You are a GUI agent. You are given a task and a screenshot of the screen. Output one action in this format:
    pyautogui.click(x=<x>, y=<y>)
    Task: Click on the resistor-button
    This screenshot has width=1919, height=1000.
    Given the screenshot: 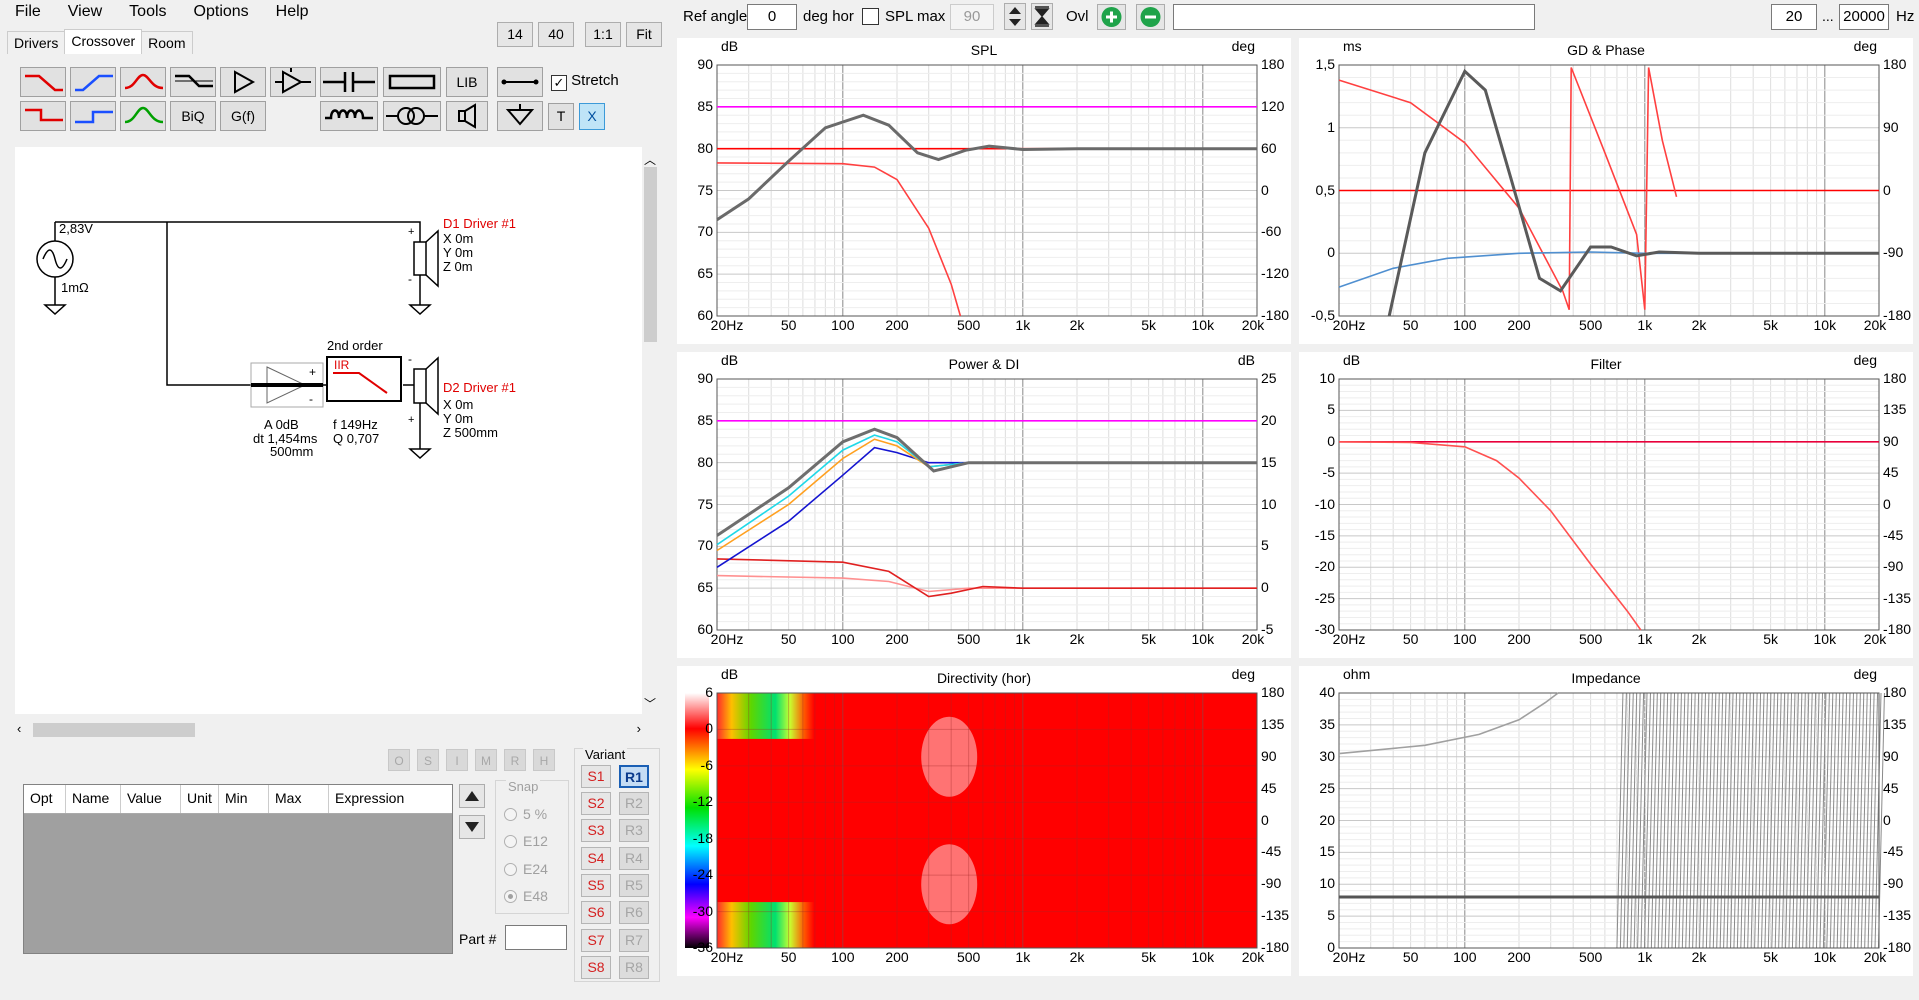 What is the action you would take?
    pyautogui.click(x=412, y=82)
    